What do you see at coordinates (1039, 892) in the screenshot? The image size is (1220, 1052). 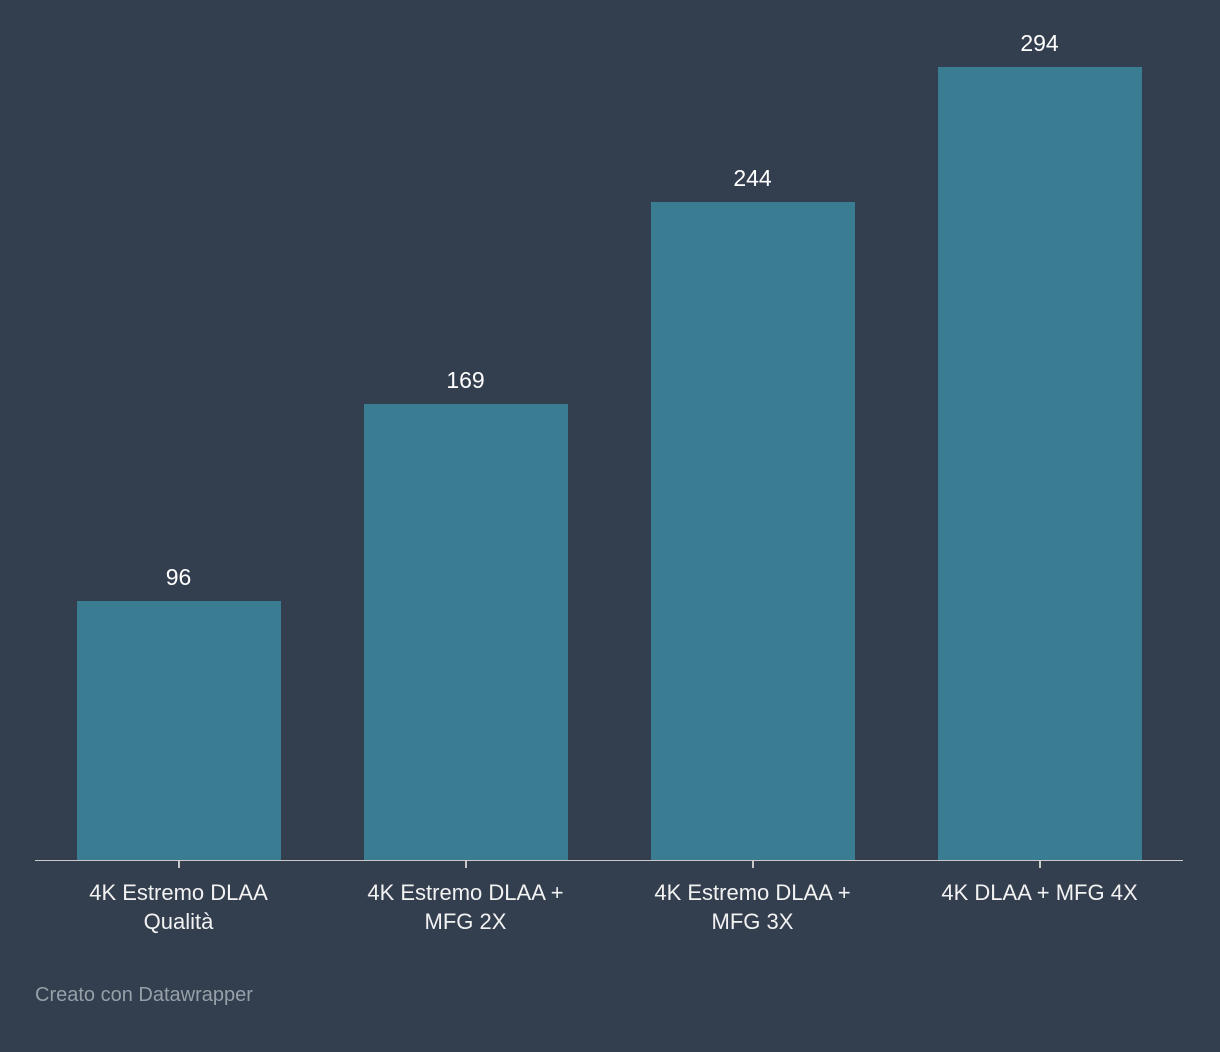 I see `category-label: 4K DLAA + MFG 4X` at bounding box center [1039, 892].